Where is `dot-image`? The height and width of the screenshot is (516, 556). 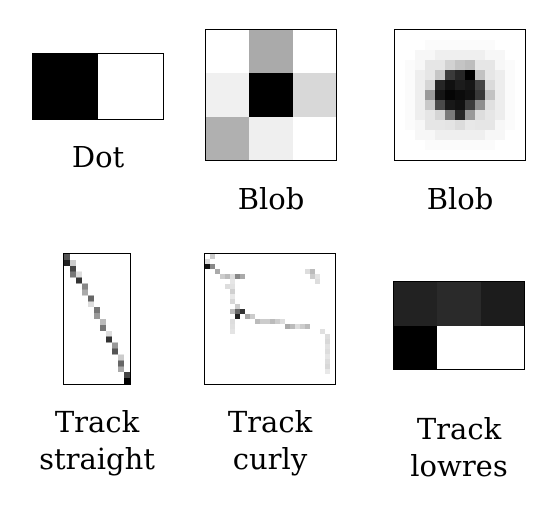 dot-image is located at coordinates (98, 86).